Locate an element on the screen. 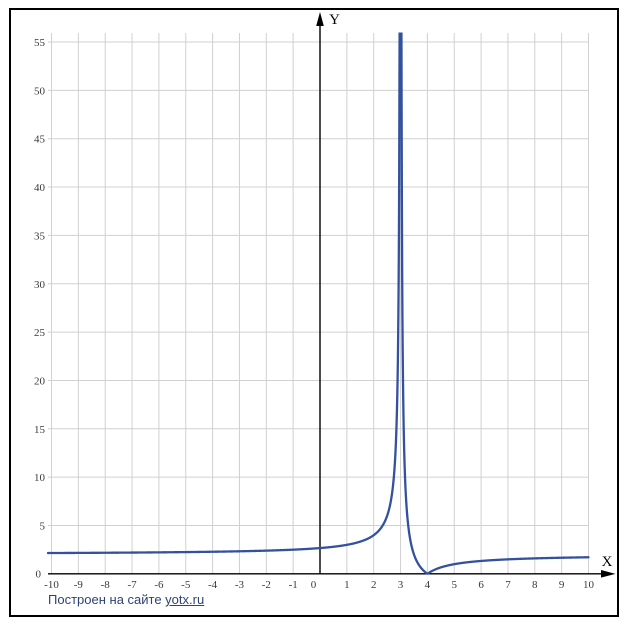  x-tick-label: -4 is located at coordinates (213, 585).